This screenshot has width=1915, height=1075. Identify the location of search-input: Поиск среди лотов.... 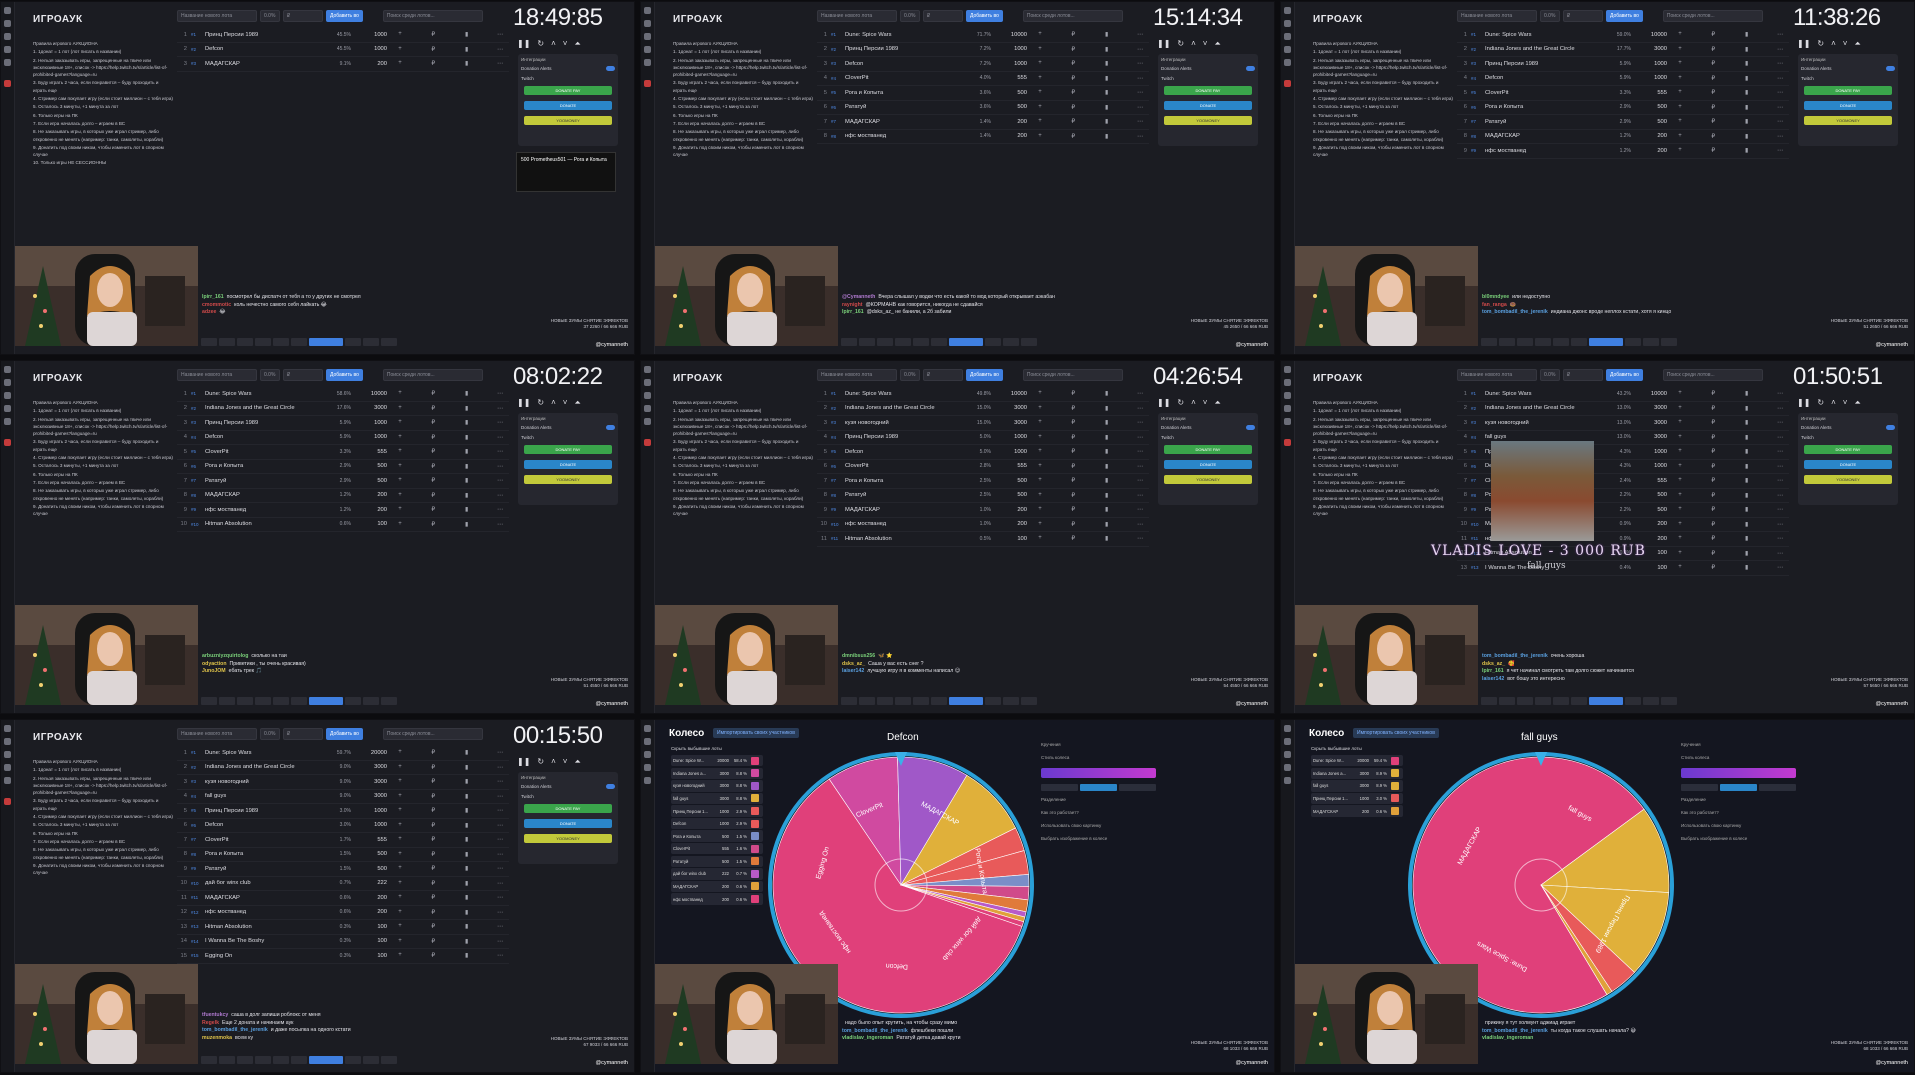
(1072, 15).